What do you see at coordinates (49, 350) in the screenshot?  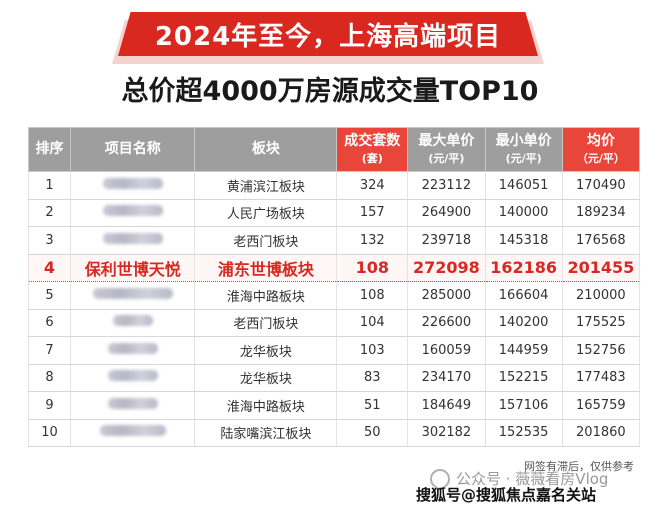 I see `cell-rank: 7` at bounding box center [49, 350].